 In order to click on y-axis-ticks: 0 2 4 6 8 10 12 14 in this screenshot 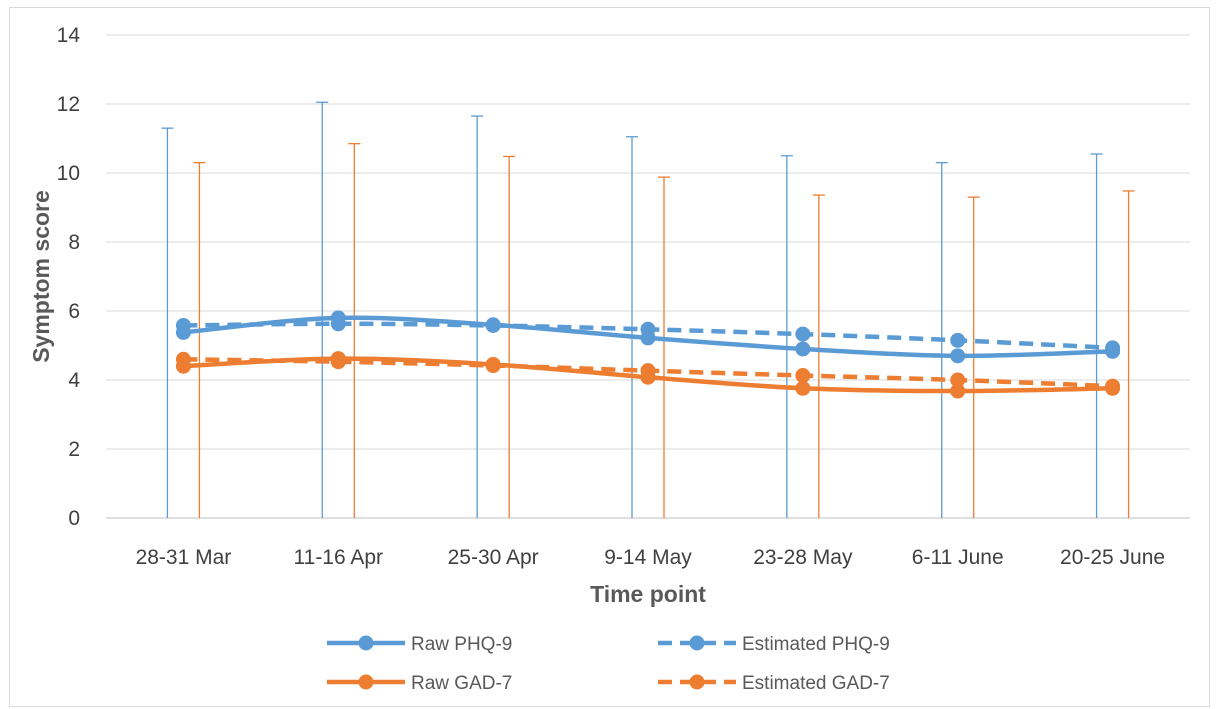, I will do `click(69, 277)`.